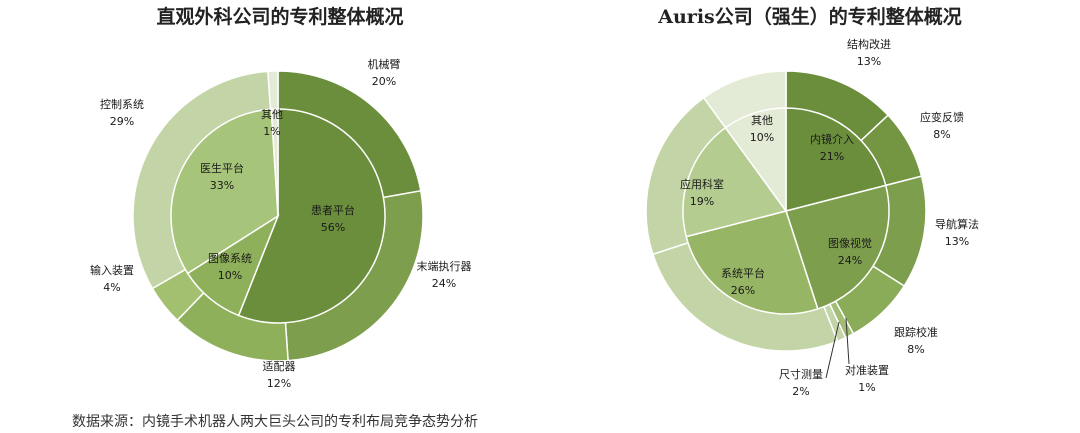 Image resolution: width=1080 pixels, height=433 pixels. Describe the element at coordinates (444, 266) in the screenshot. I see `intuitive-outer-1-label: 末端执行器` at that location.